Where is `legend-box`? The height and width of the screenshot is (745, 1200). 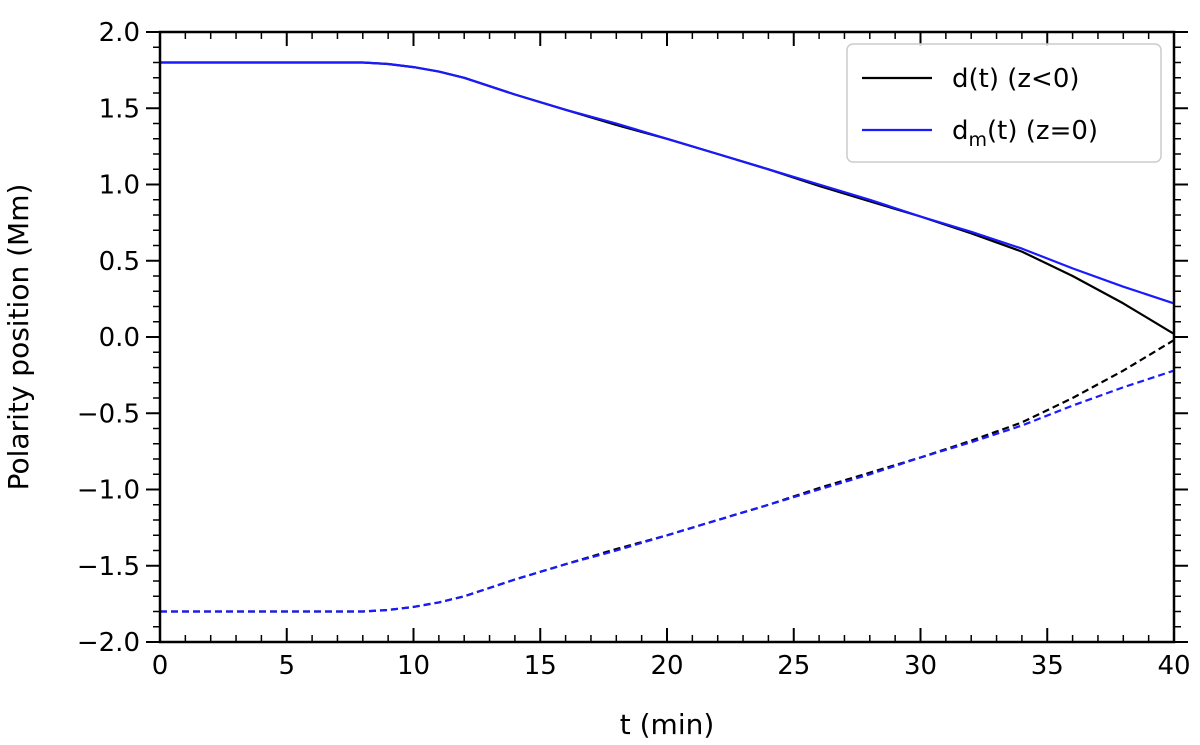
legend-box is located at coordinates (1004, 103).